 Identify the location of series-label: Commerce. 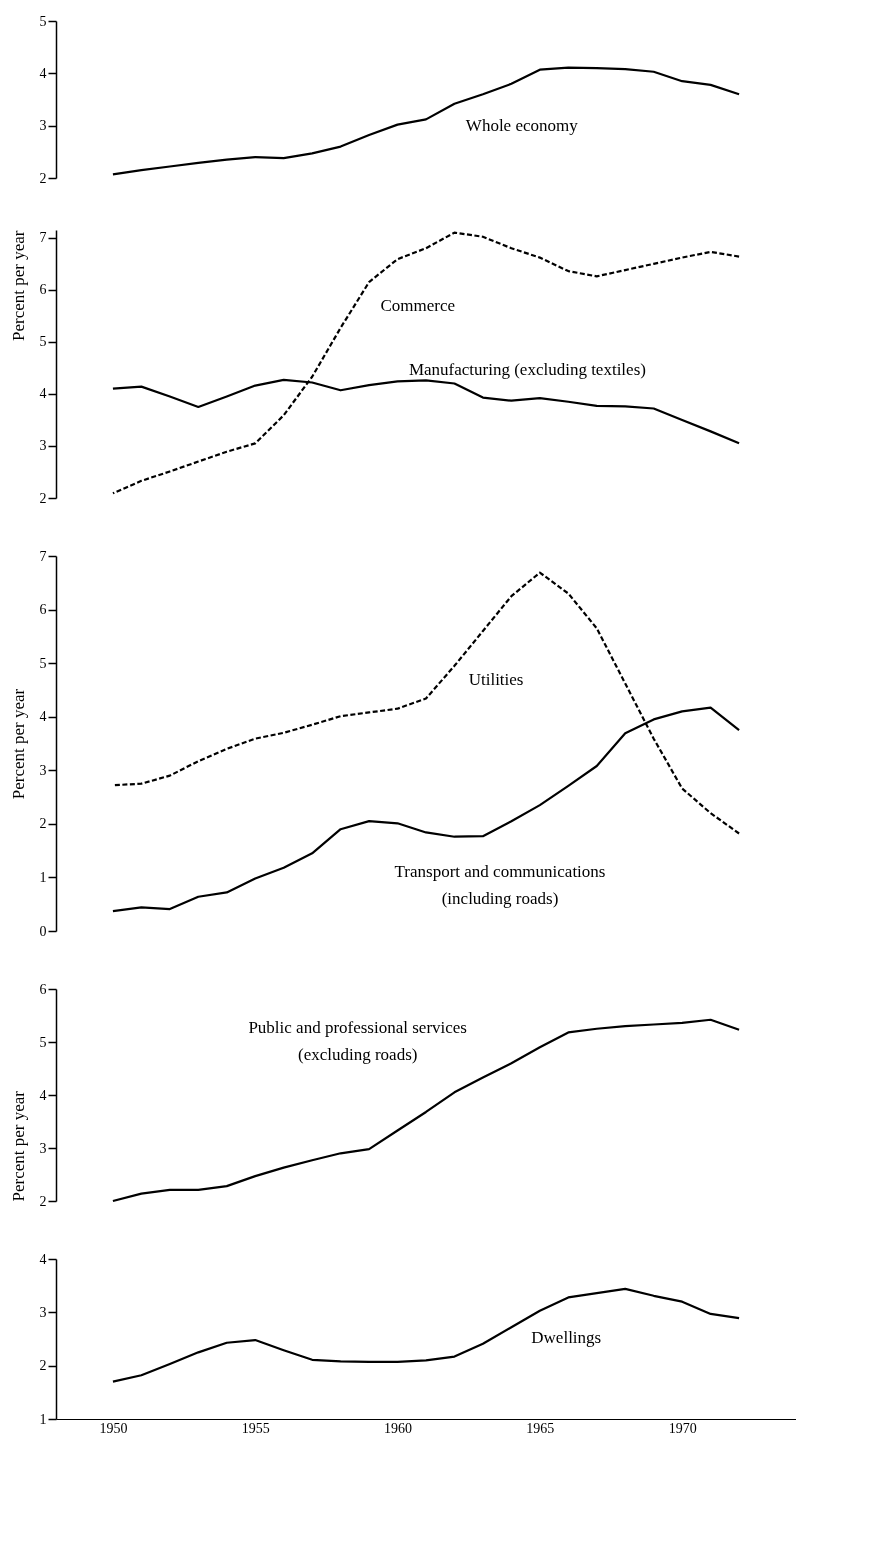
(418, 306).